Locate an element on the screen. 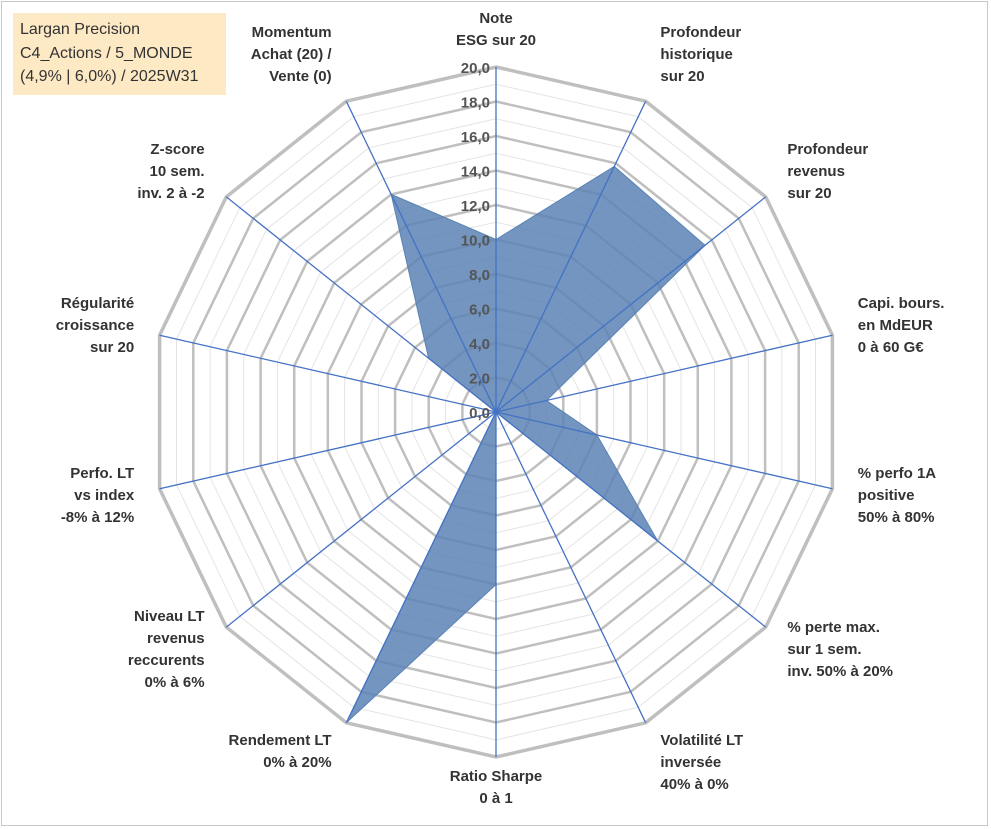  title-line-1: Largan Precision is located at coordinates (80, 29).